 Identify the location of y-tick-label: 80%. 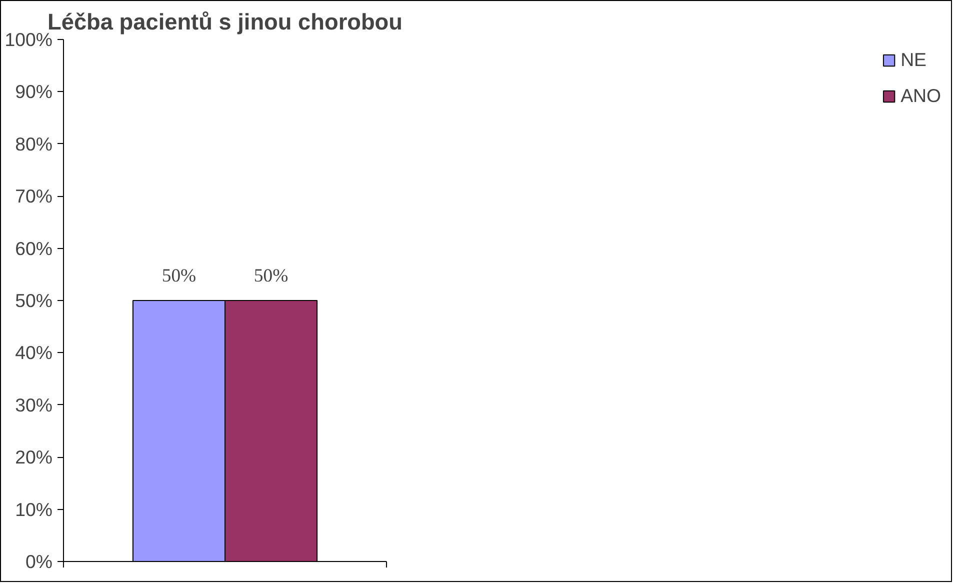
(34, 143).